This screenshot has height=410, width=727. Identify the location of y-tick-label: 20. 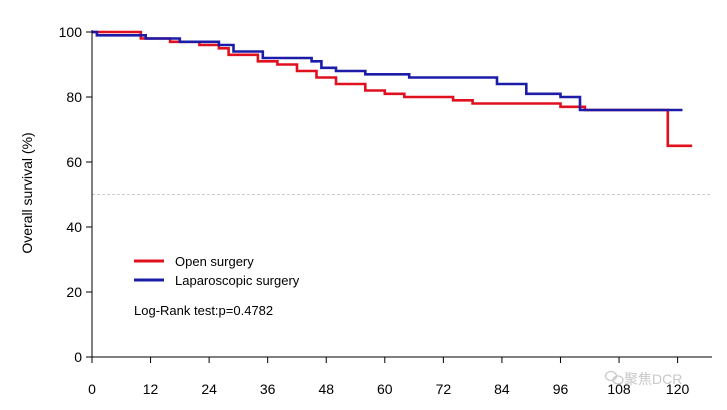
(74, 292).